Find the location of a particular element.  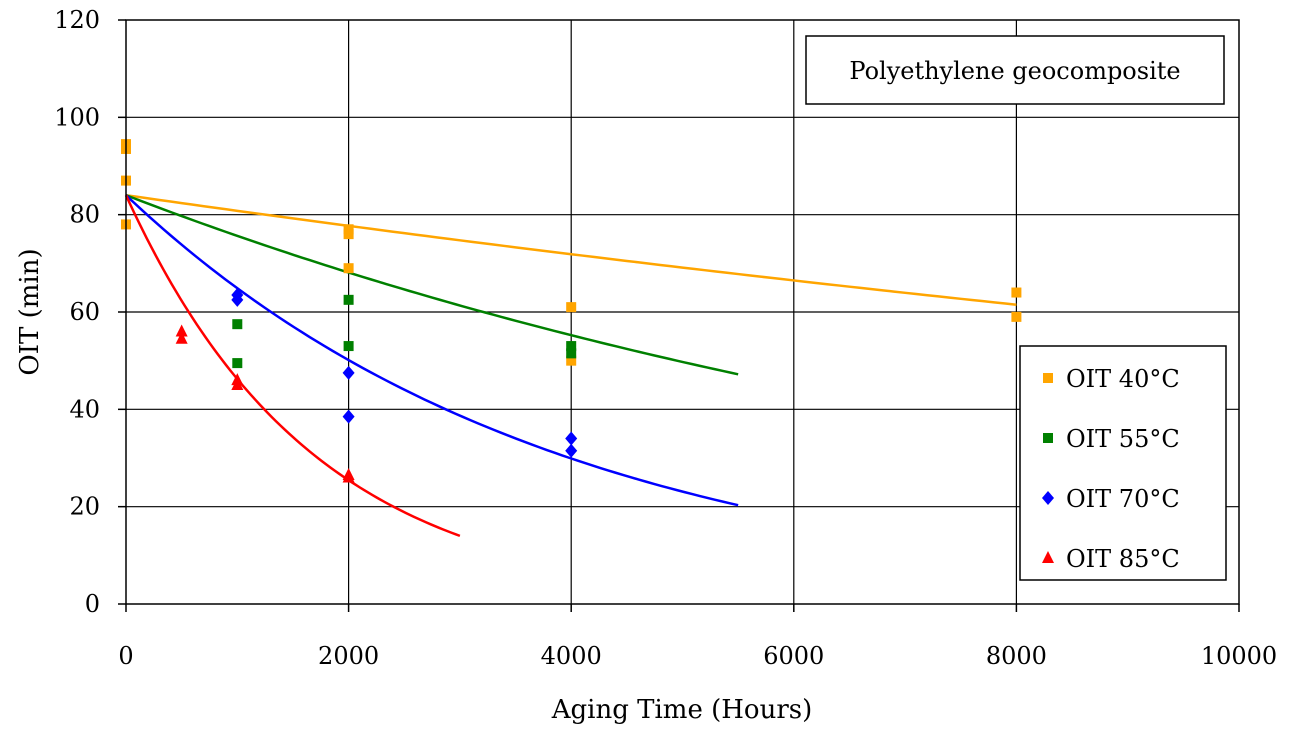

y-tick-label: 20 is located at coordinates (84, 507).